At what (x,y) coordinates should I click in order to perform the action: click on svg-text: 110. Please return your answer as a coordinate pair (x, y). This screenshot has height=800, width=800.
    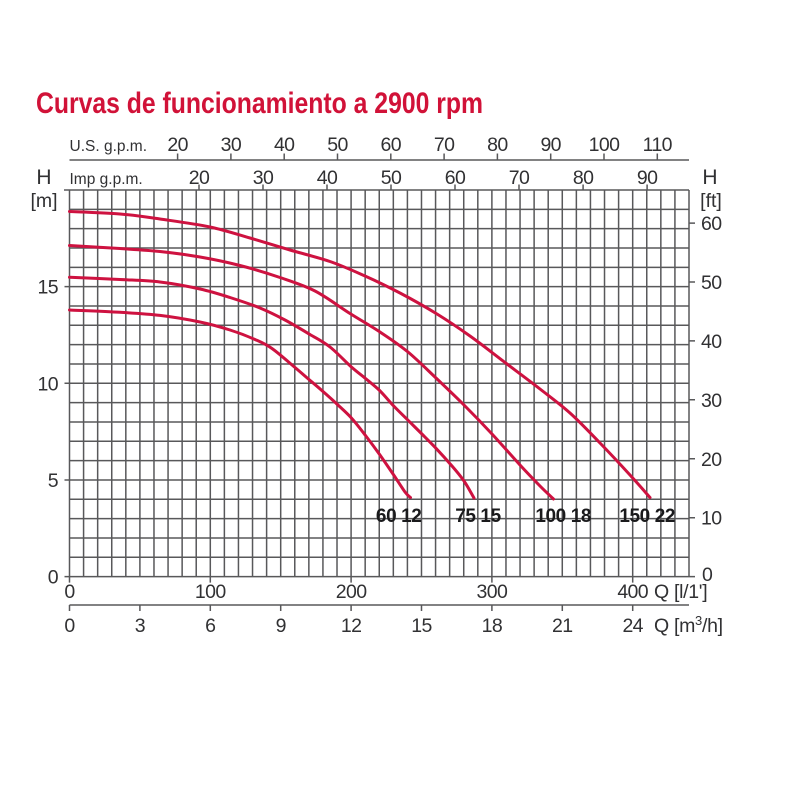
    Looking at the image, I should click on (658, 145).